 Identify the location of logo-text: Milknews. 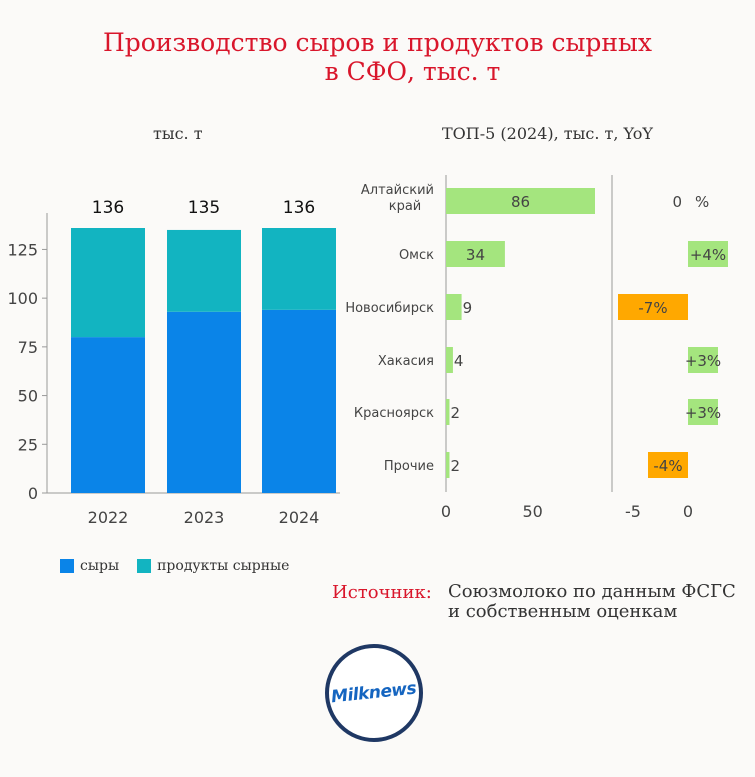
(374, 693).